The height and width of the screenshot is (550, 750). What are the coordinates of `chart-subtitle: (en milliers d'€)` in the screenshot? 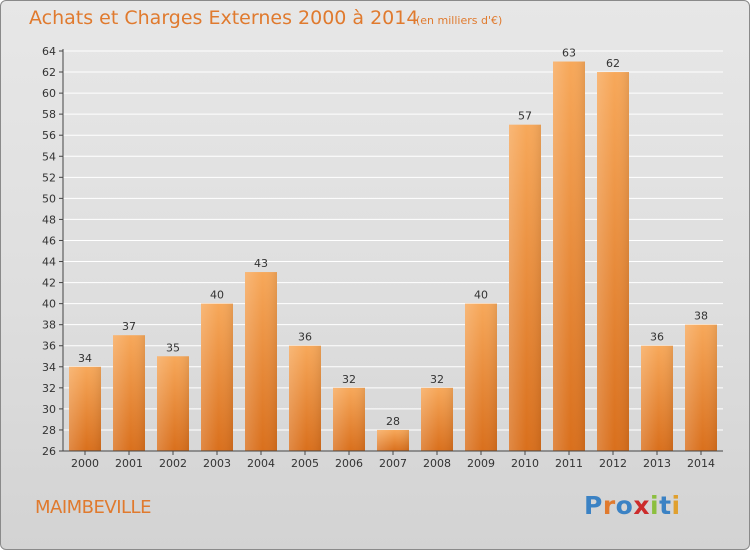 It's located at (459, 20).